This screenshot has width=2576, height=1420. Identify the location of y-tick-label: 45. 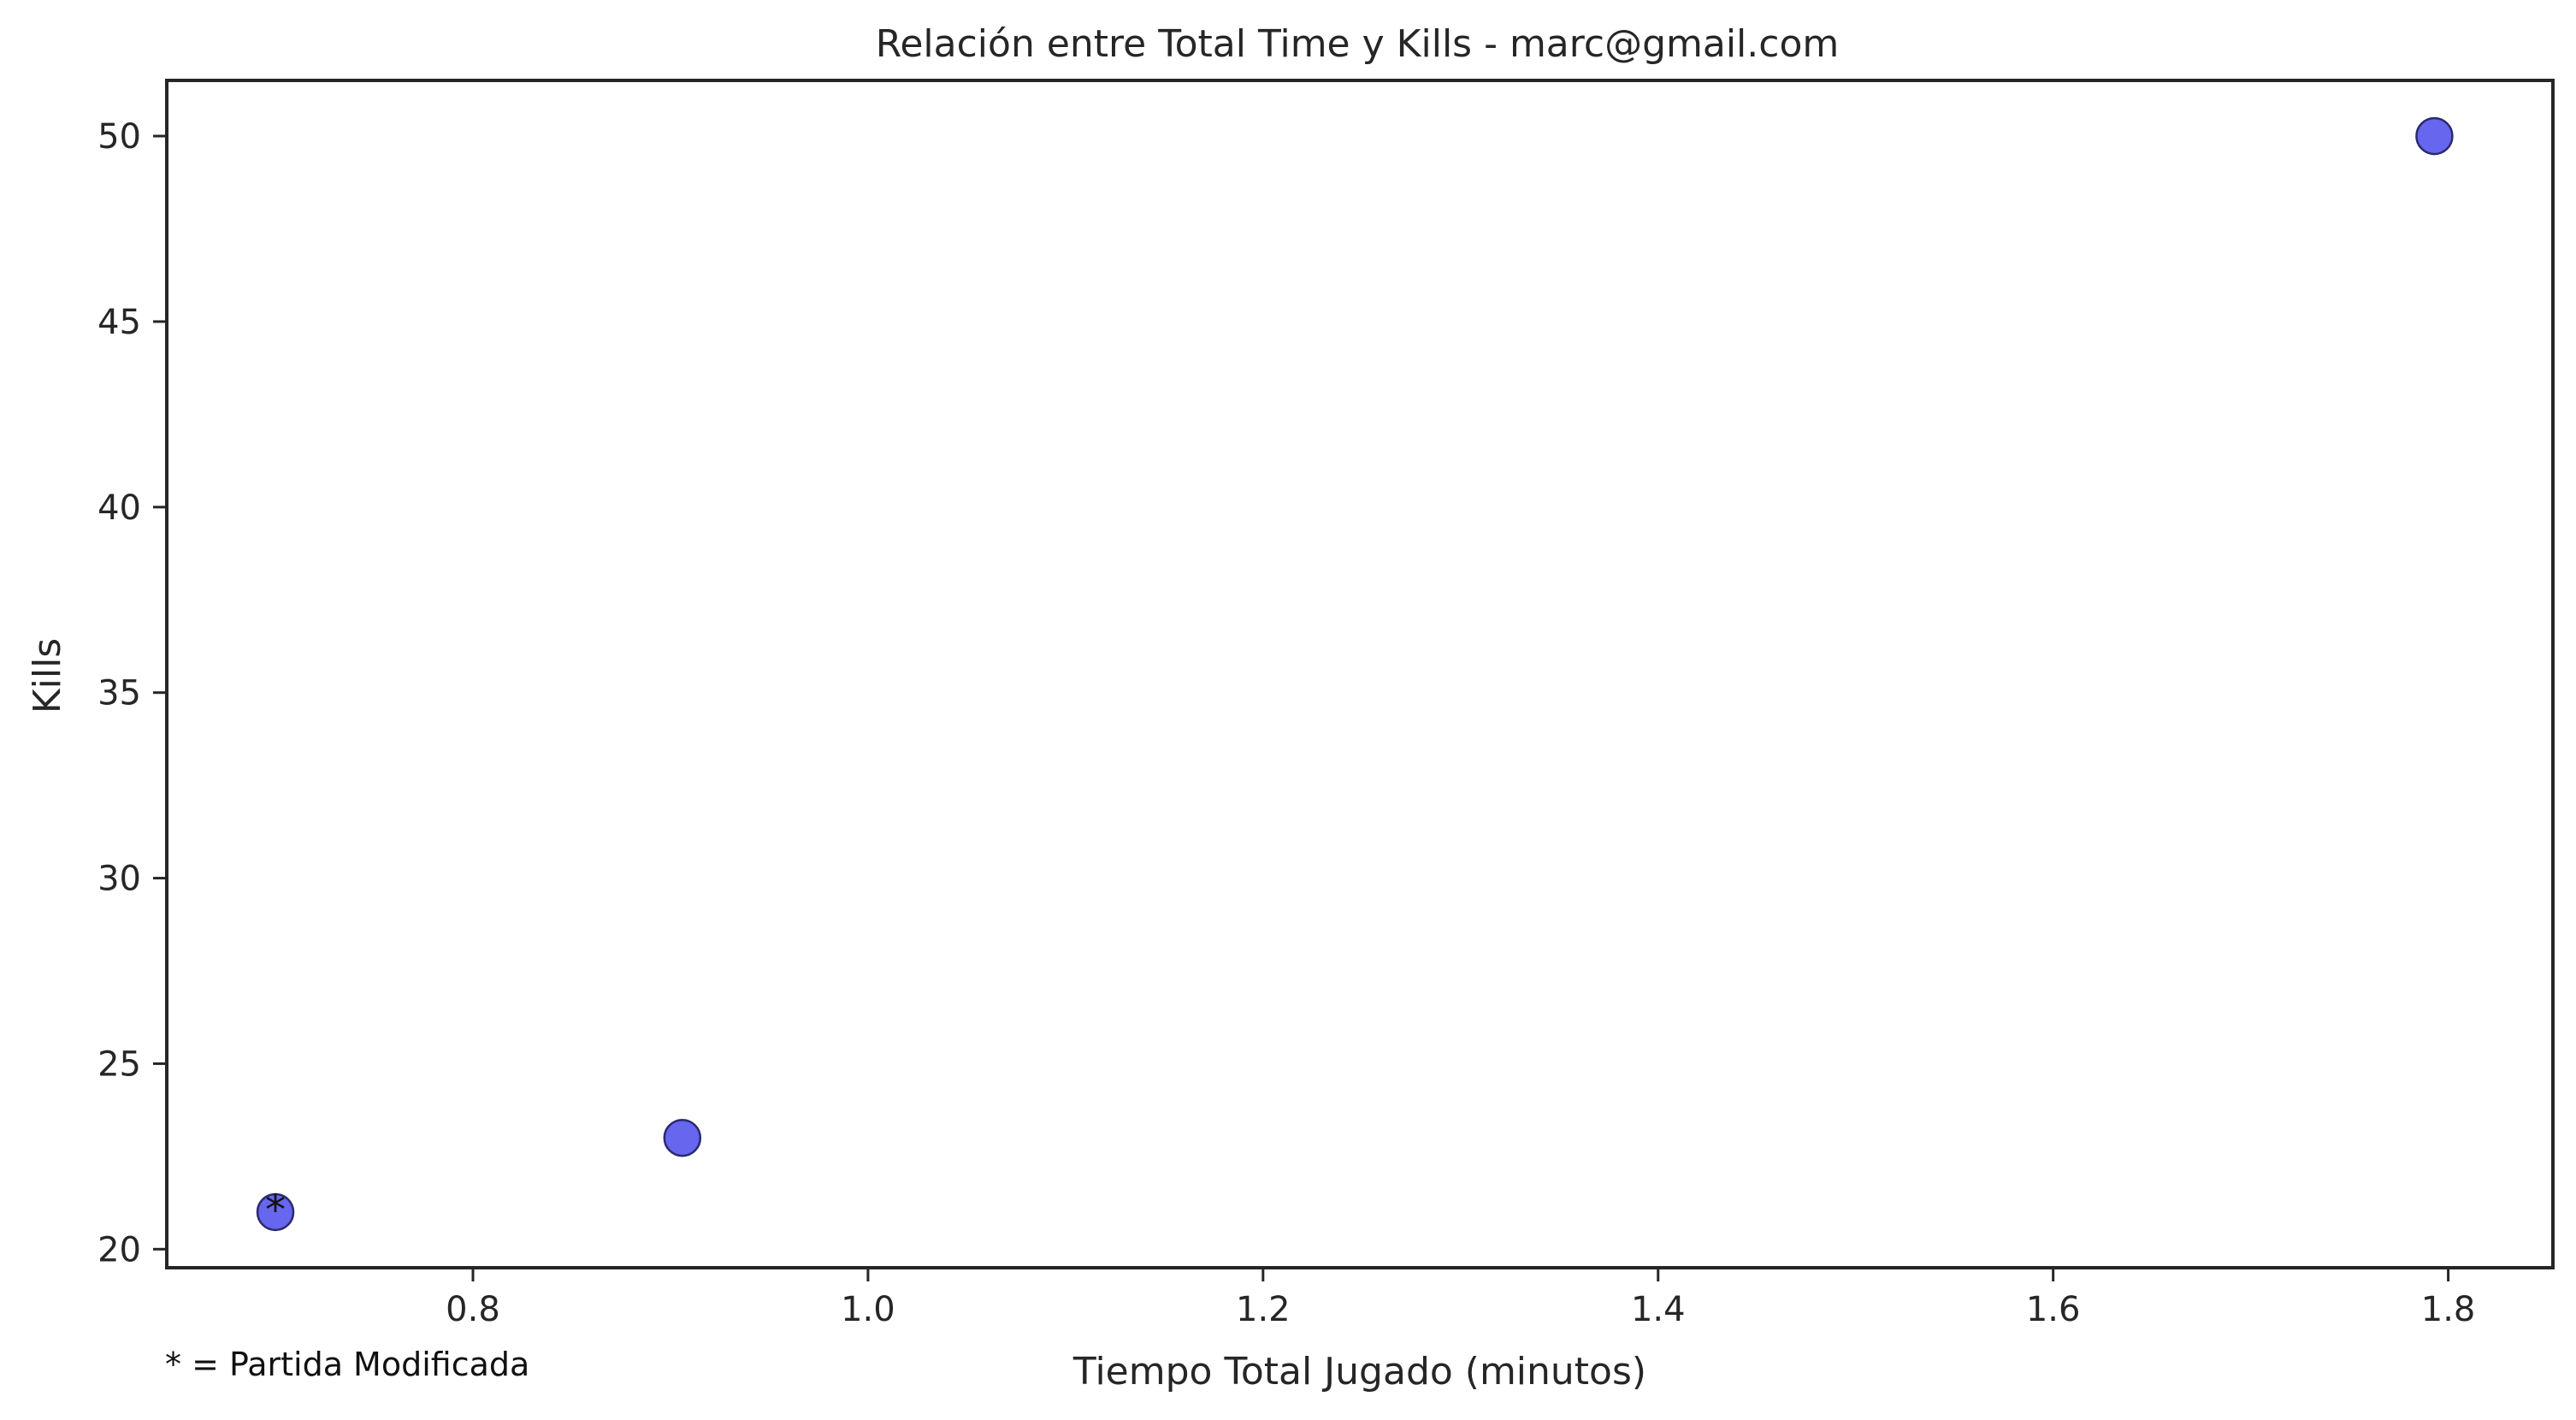
(119, 322).